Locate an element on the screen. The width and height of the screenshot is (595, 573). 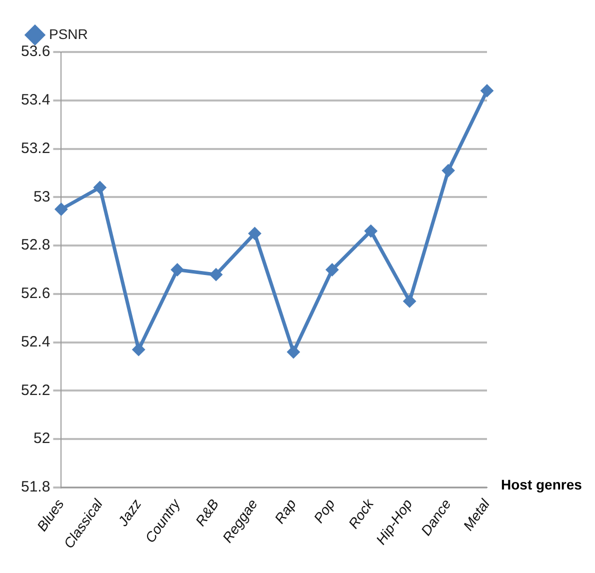
y-tick-label: 52.2 is located at coordinates (35, 390).